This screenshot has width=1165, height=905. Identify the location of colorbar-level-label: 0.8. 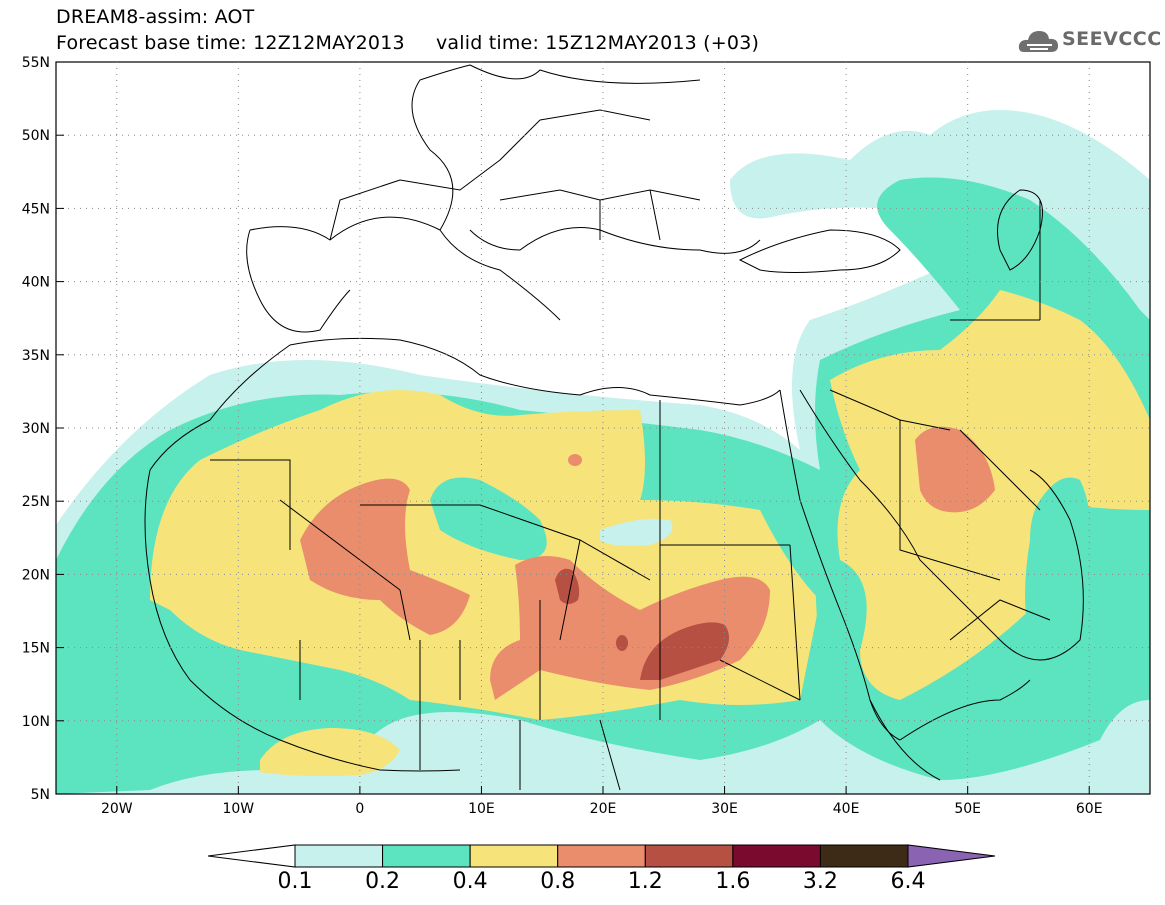
(558, 881).